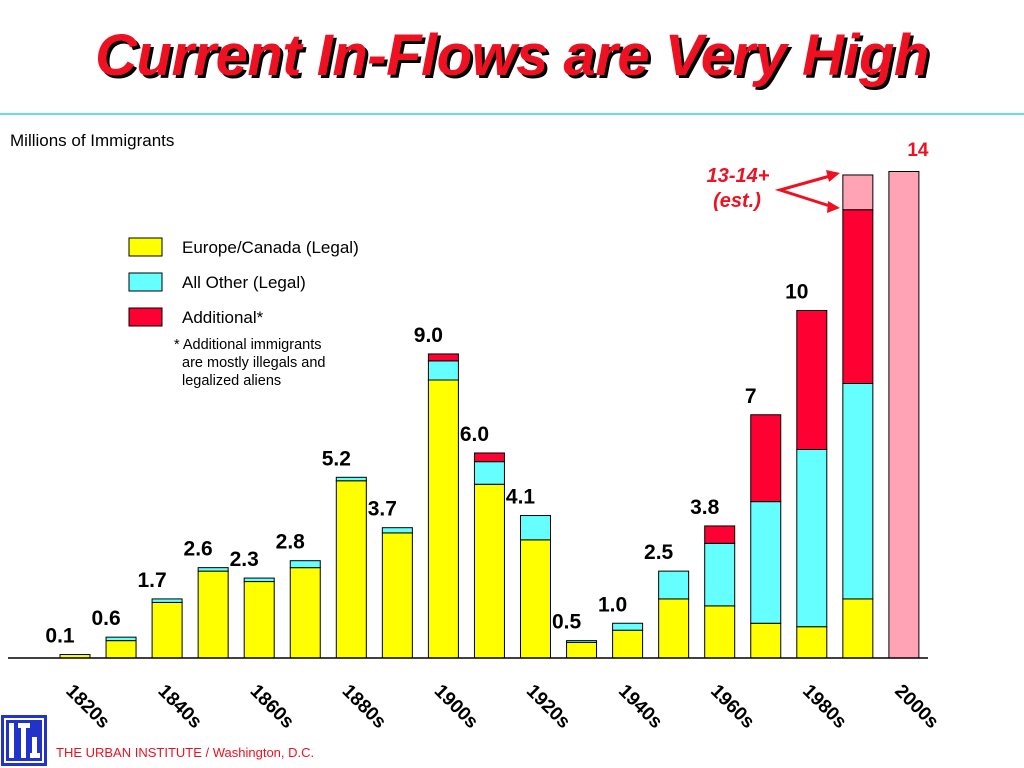  I want to click on bar-1940s-other, so click(628, 626).